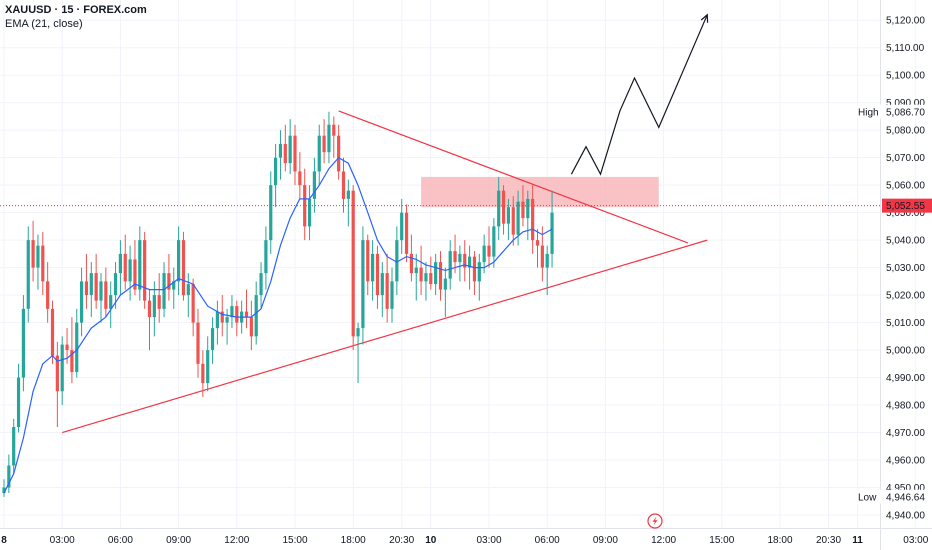 Image resolution: width=932 pixels, height=550 pixels. Describe the element at coordinates (431, 540) in the screenshot. I see `time-tick-label: 10` at that location.